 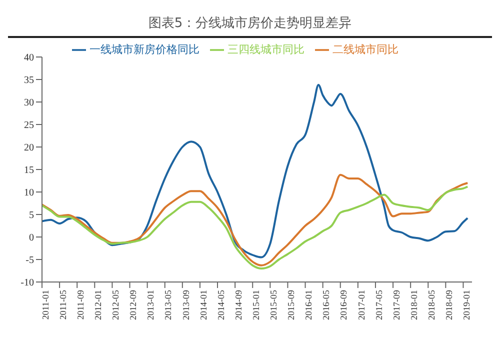 I want to click on y-tick-label: 0, so click(x=31, y=238).